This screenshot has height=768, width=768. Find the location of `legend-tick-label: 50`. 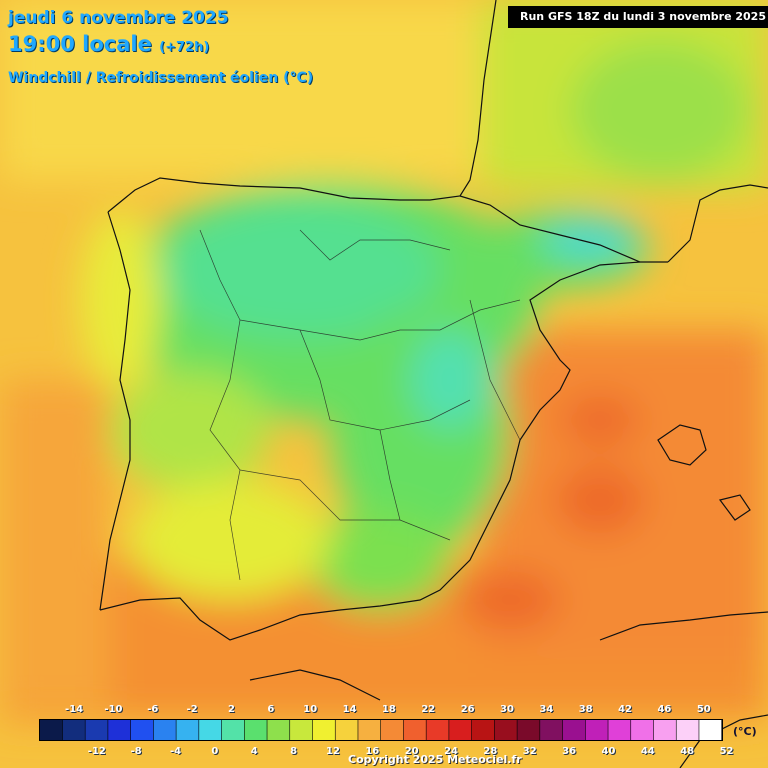

legend-tick-label: 50 is located at coordinates (703, 709).